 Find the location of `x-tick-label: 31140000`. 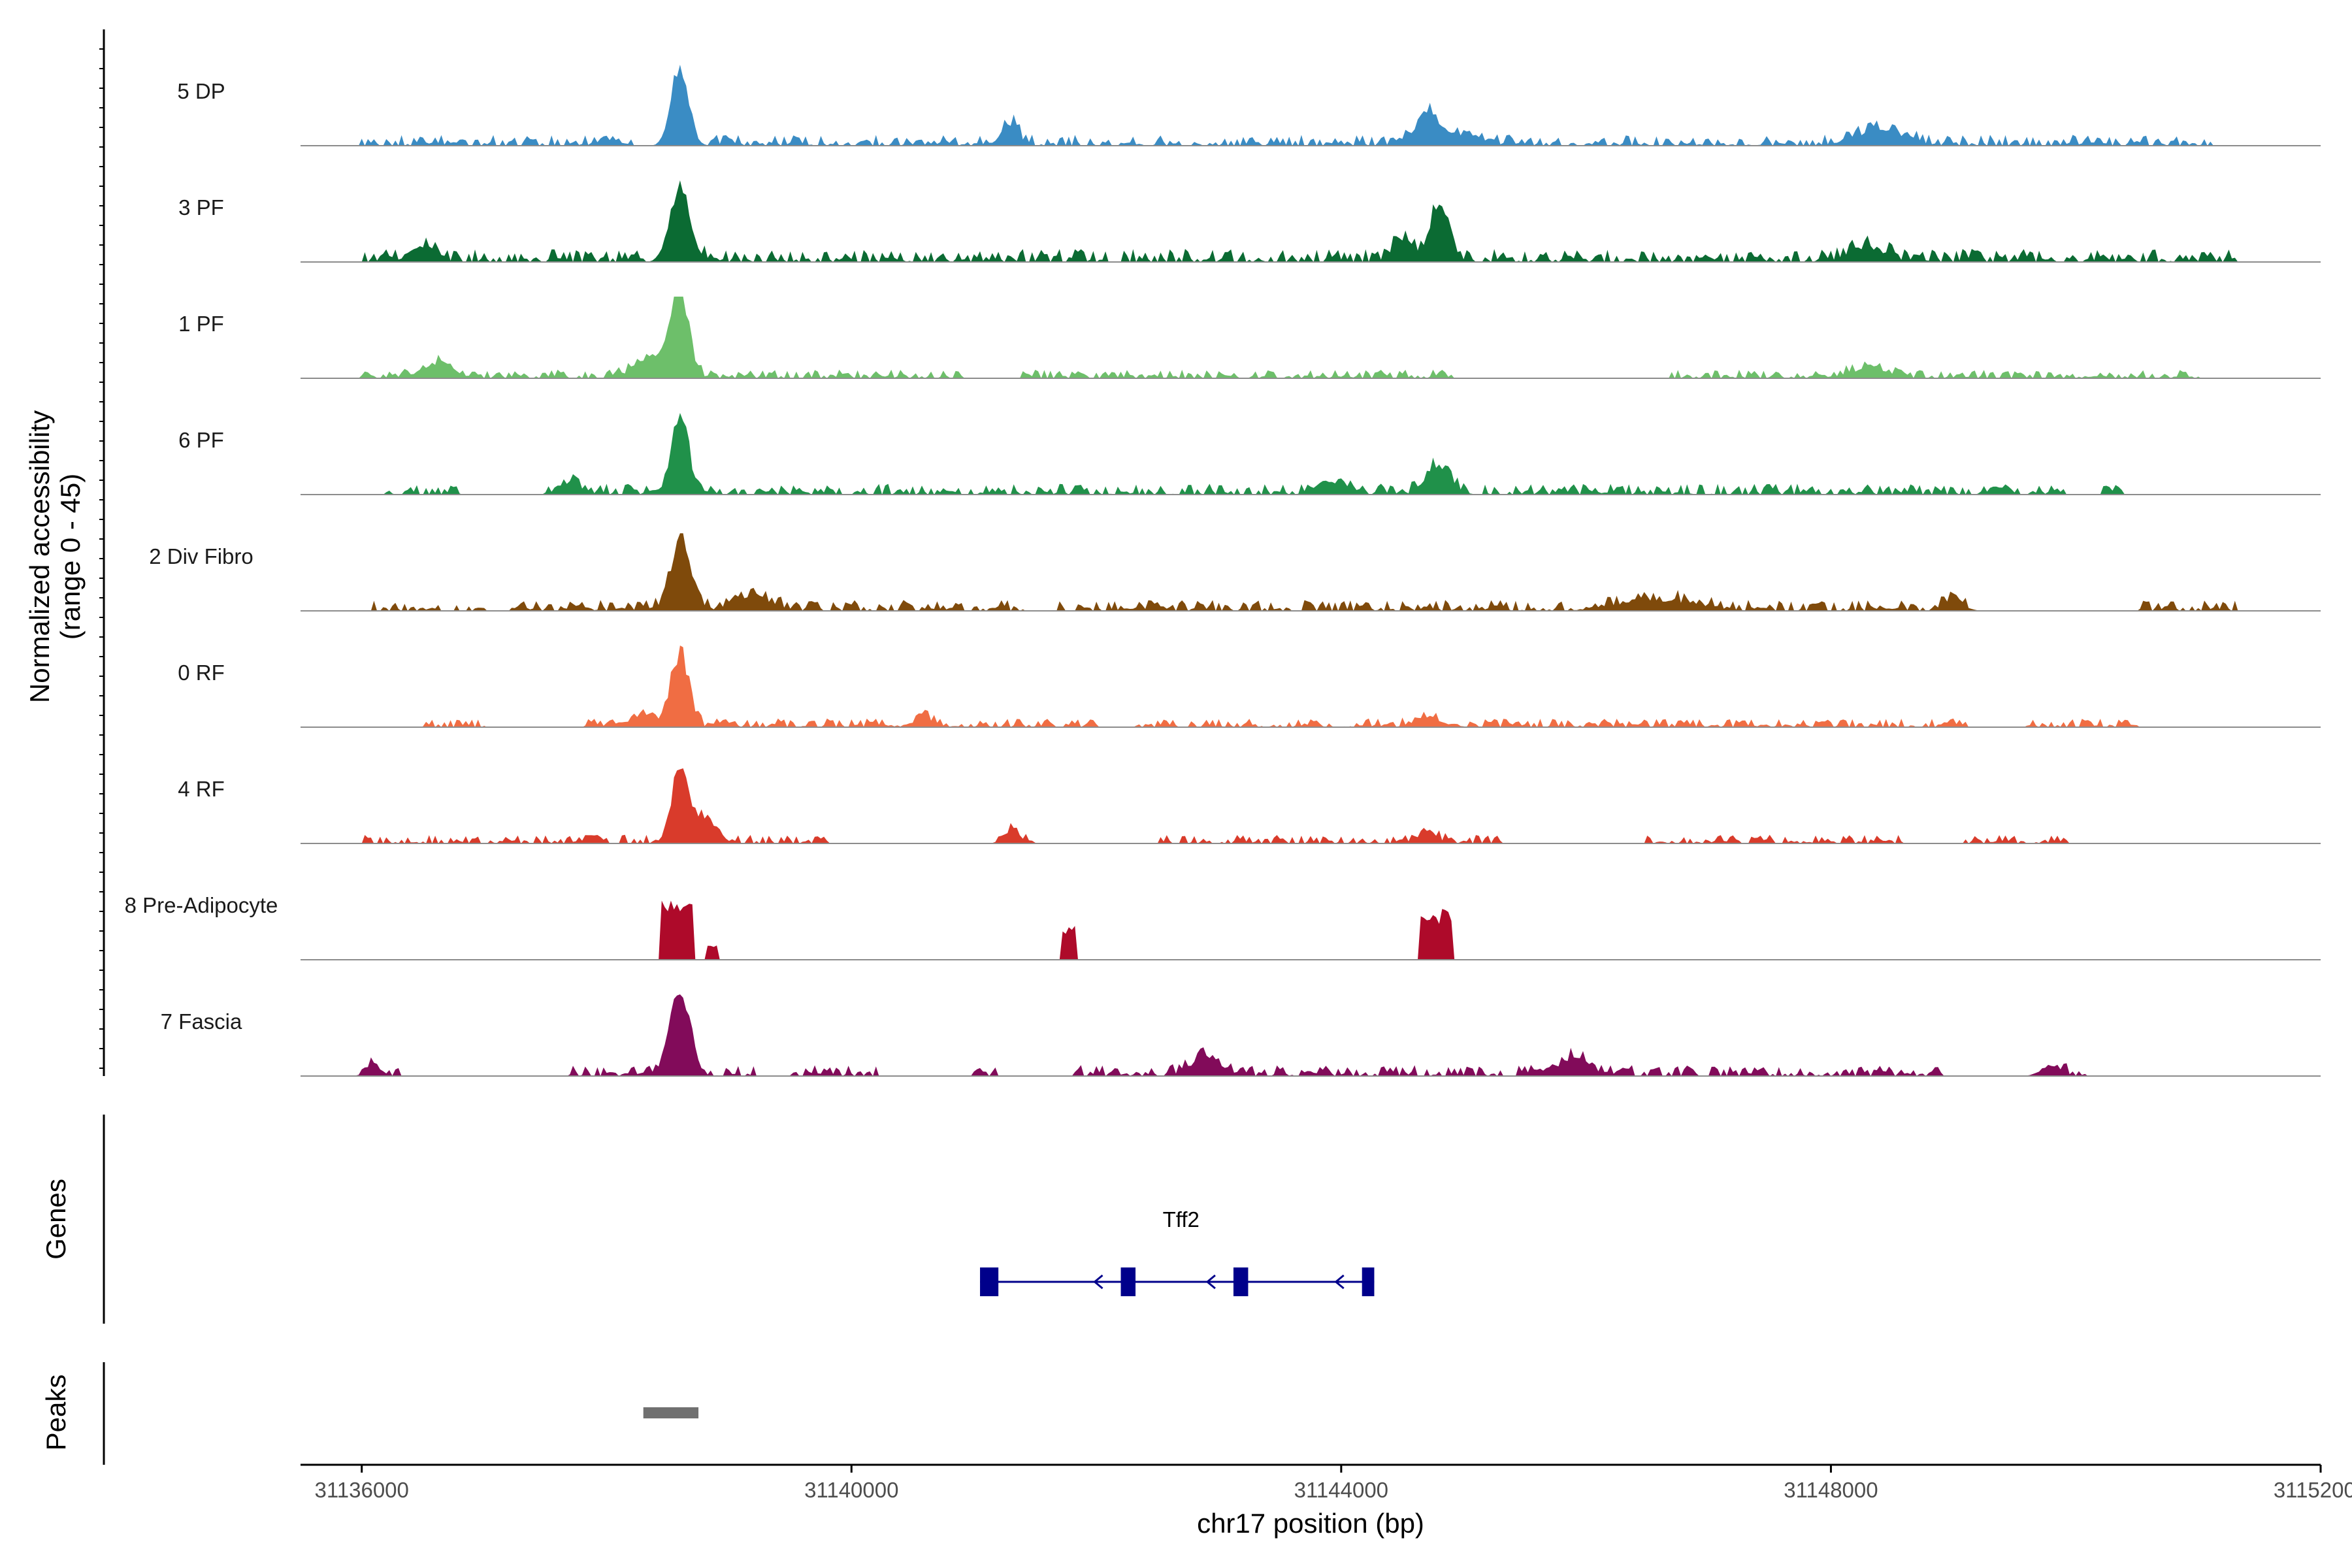

x-tick-label: 31140000 is located at coordinates (851, 1490).